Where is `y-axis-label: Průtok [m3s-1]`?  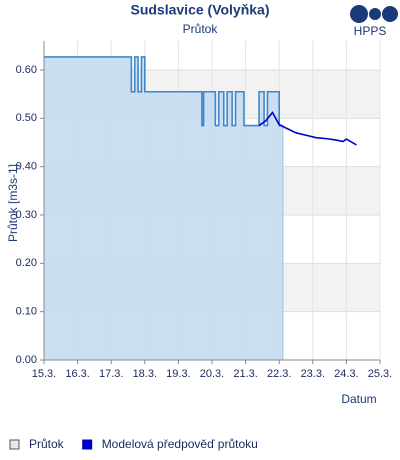
y-axis-label: Průtok [m3s-1] is located at coordinates (13, 203).